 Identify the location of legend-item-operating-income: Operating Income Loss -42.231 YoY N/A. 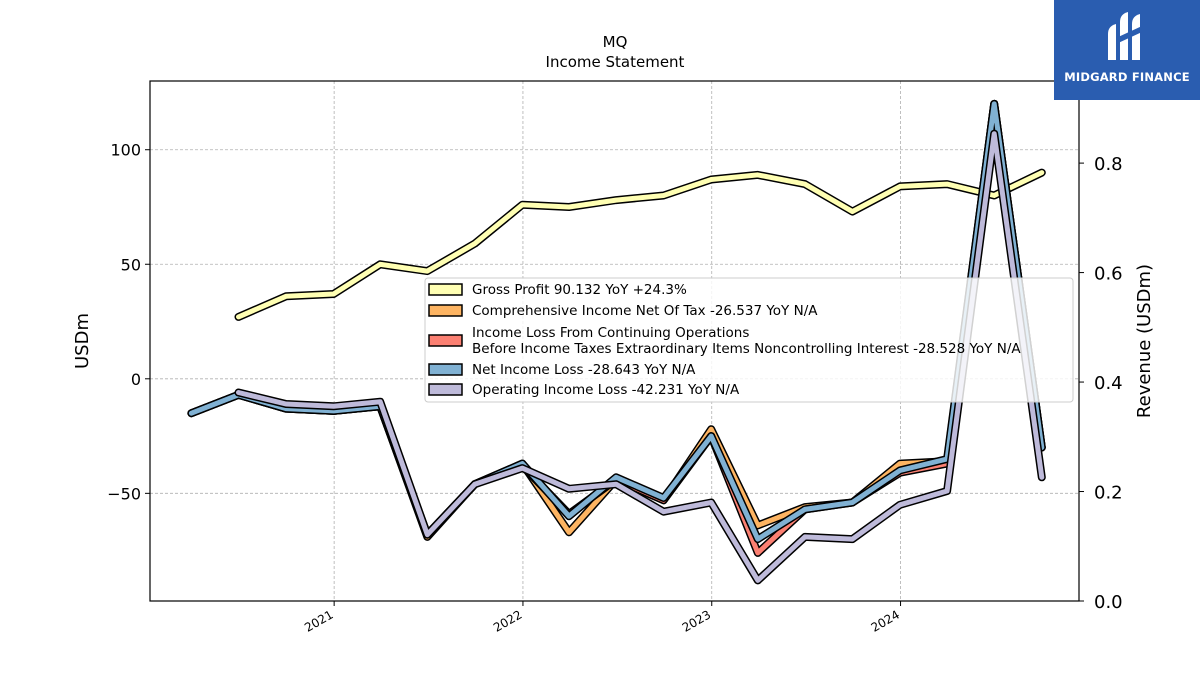
(584, 390).